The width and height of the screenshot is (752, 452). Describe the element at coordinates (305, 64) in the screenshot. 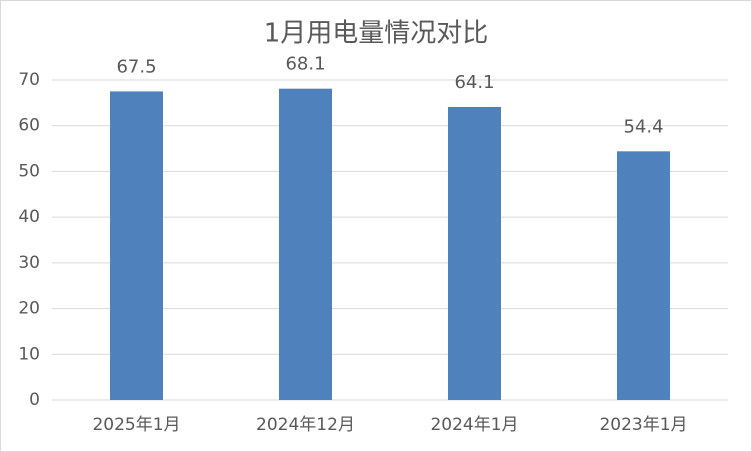

I see `data-label: 68.1` at that location.